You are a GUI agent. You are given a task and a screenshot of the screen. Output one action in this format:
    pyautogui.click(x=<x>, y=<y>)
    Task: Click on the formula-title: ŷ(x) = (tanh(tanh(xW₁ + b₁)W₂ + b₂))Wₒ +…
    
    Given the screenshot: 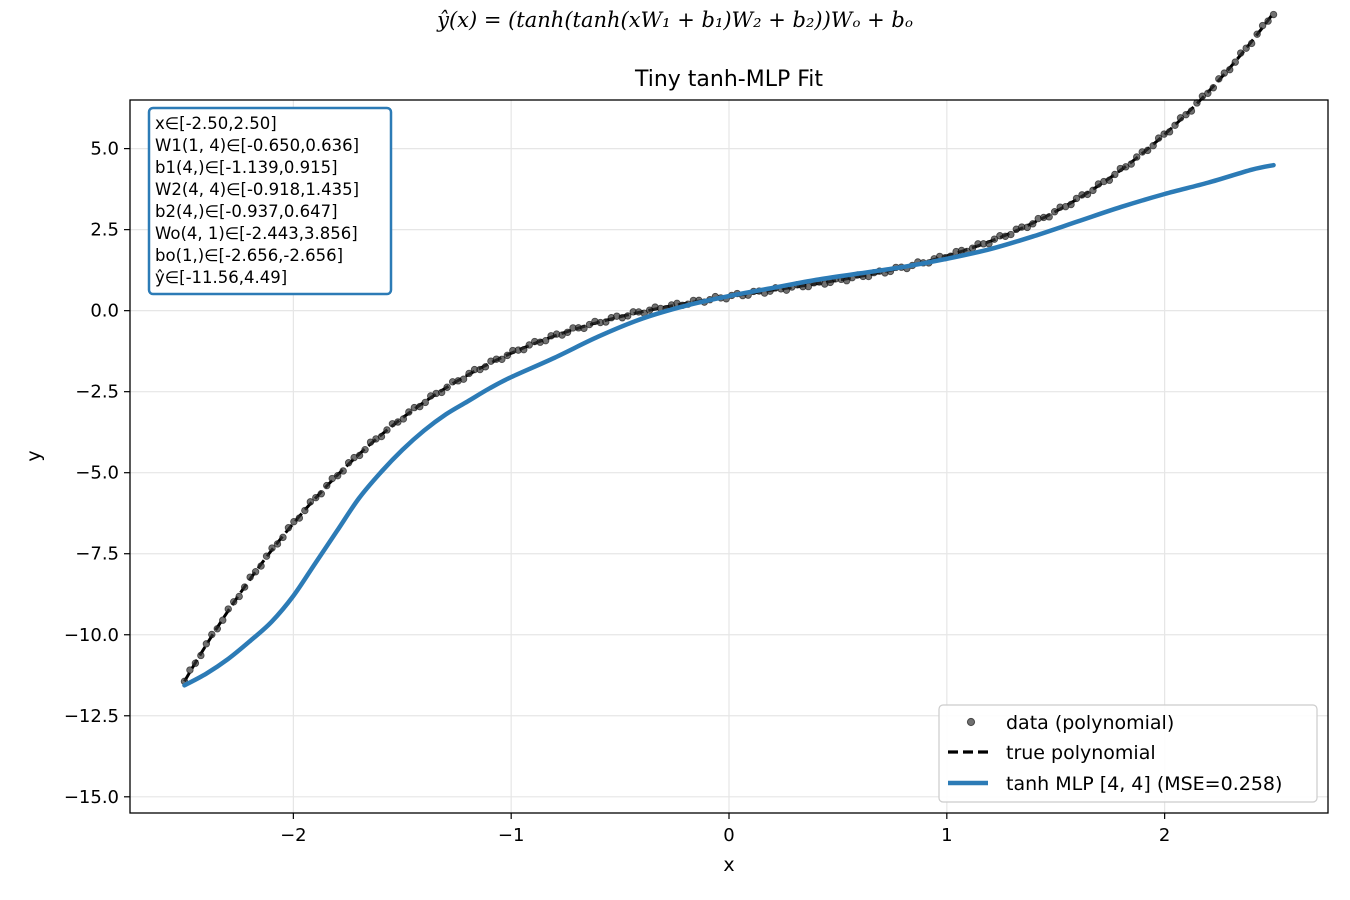 What is the action you would take?
    pyautogui.click(x=674, y=20)
    